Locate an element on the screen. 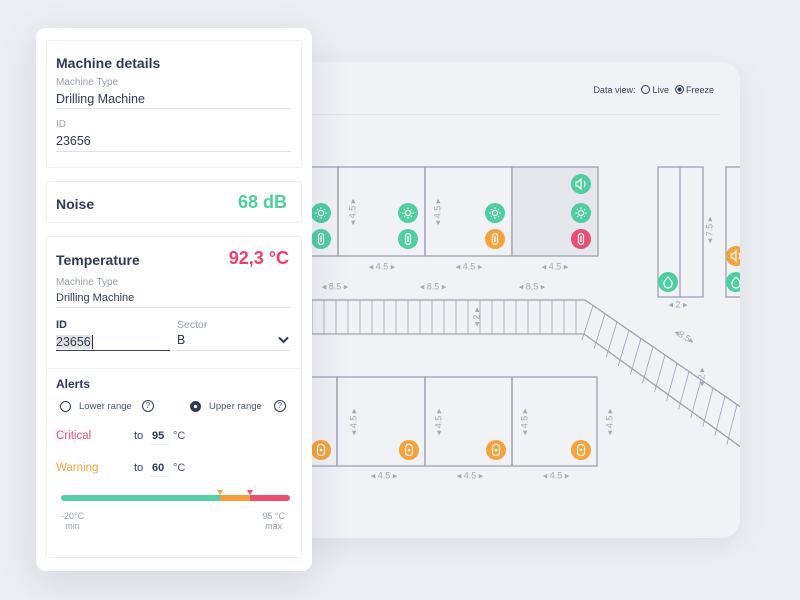 The image size is (800, 600). freeze-radio is located at coordinates (679, 89).